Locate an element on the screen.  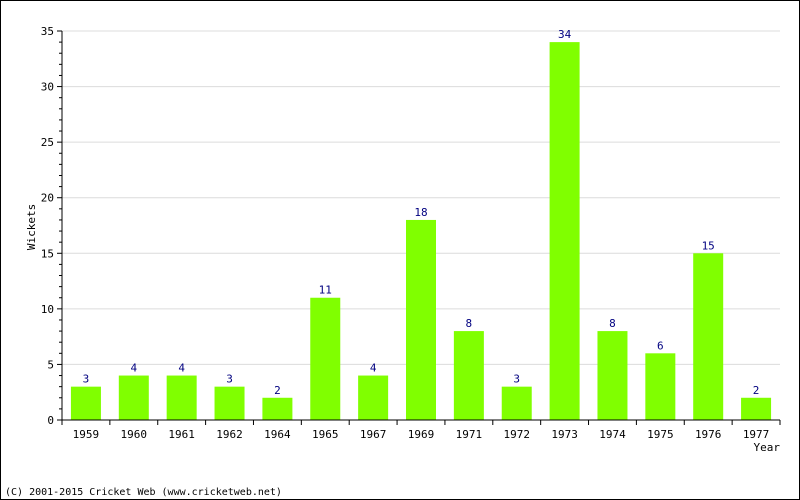
y-tick-label: 30 is located at coordinates (47, 87).